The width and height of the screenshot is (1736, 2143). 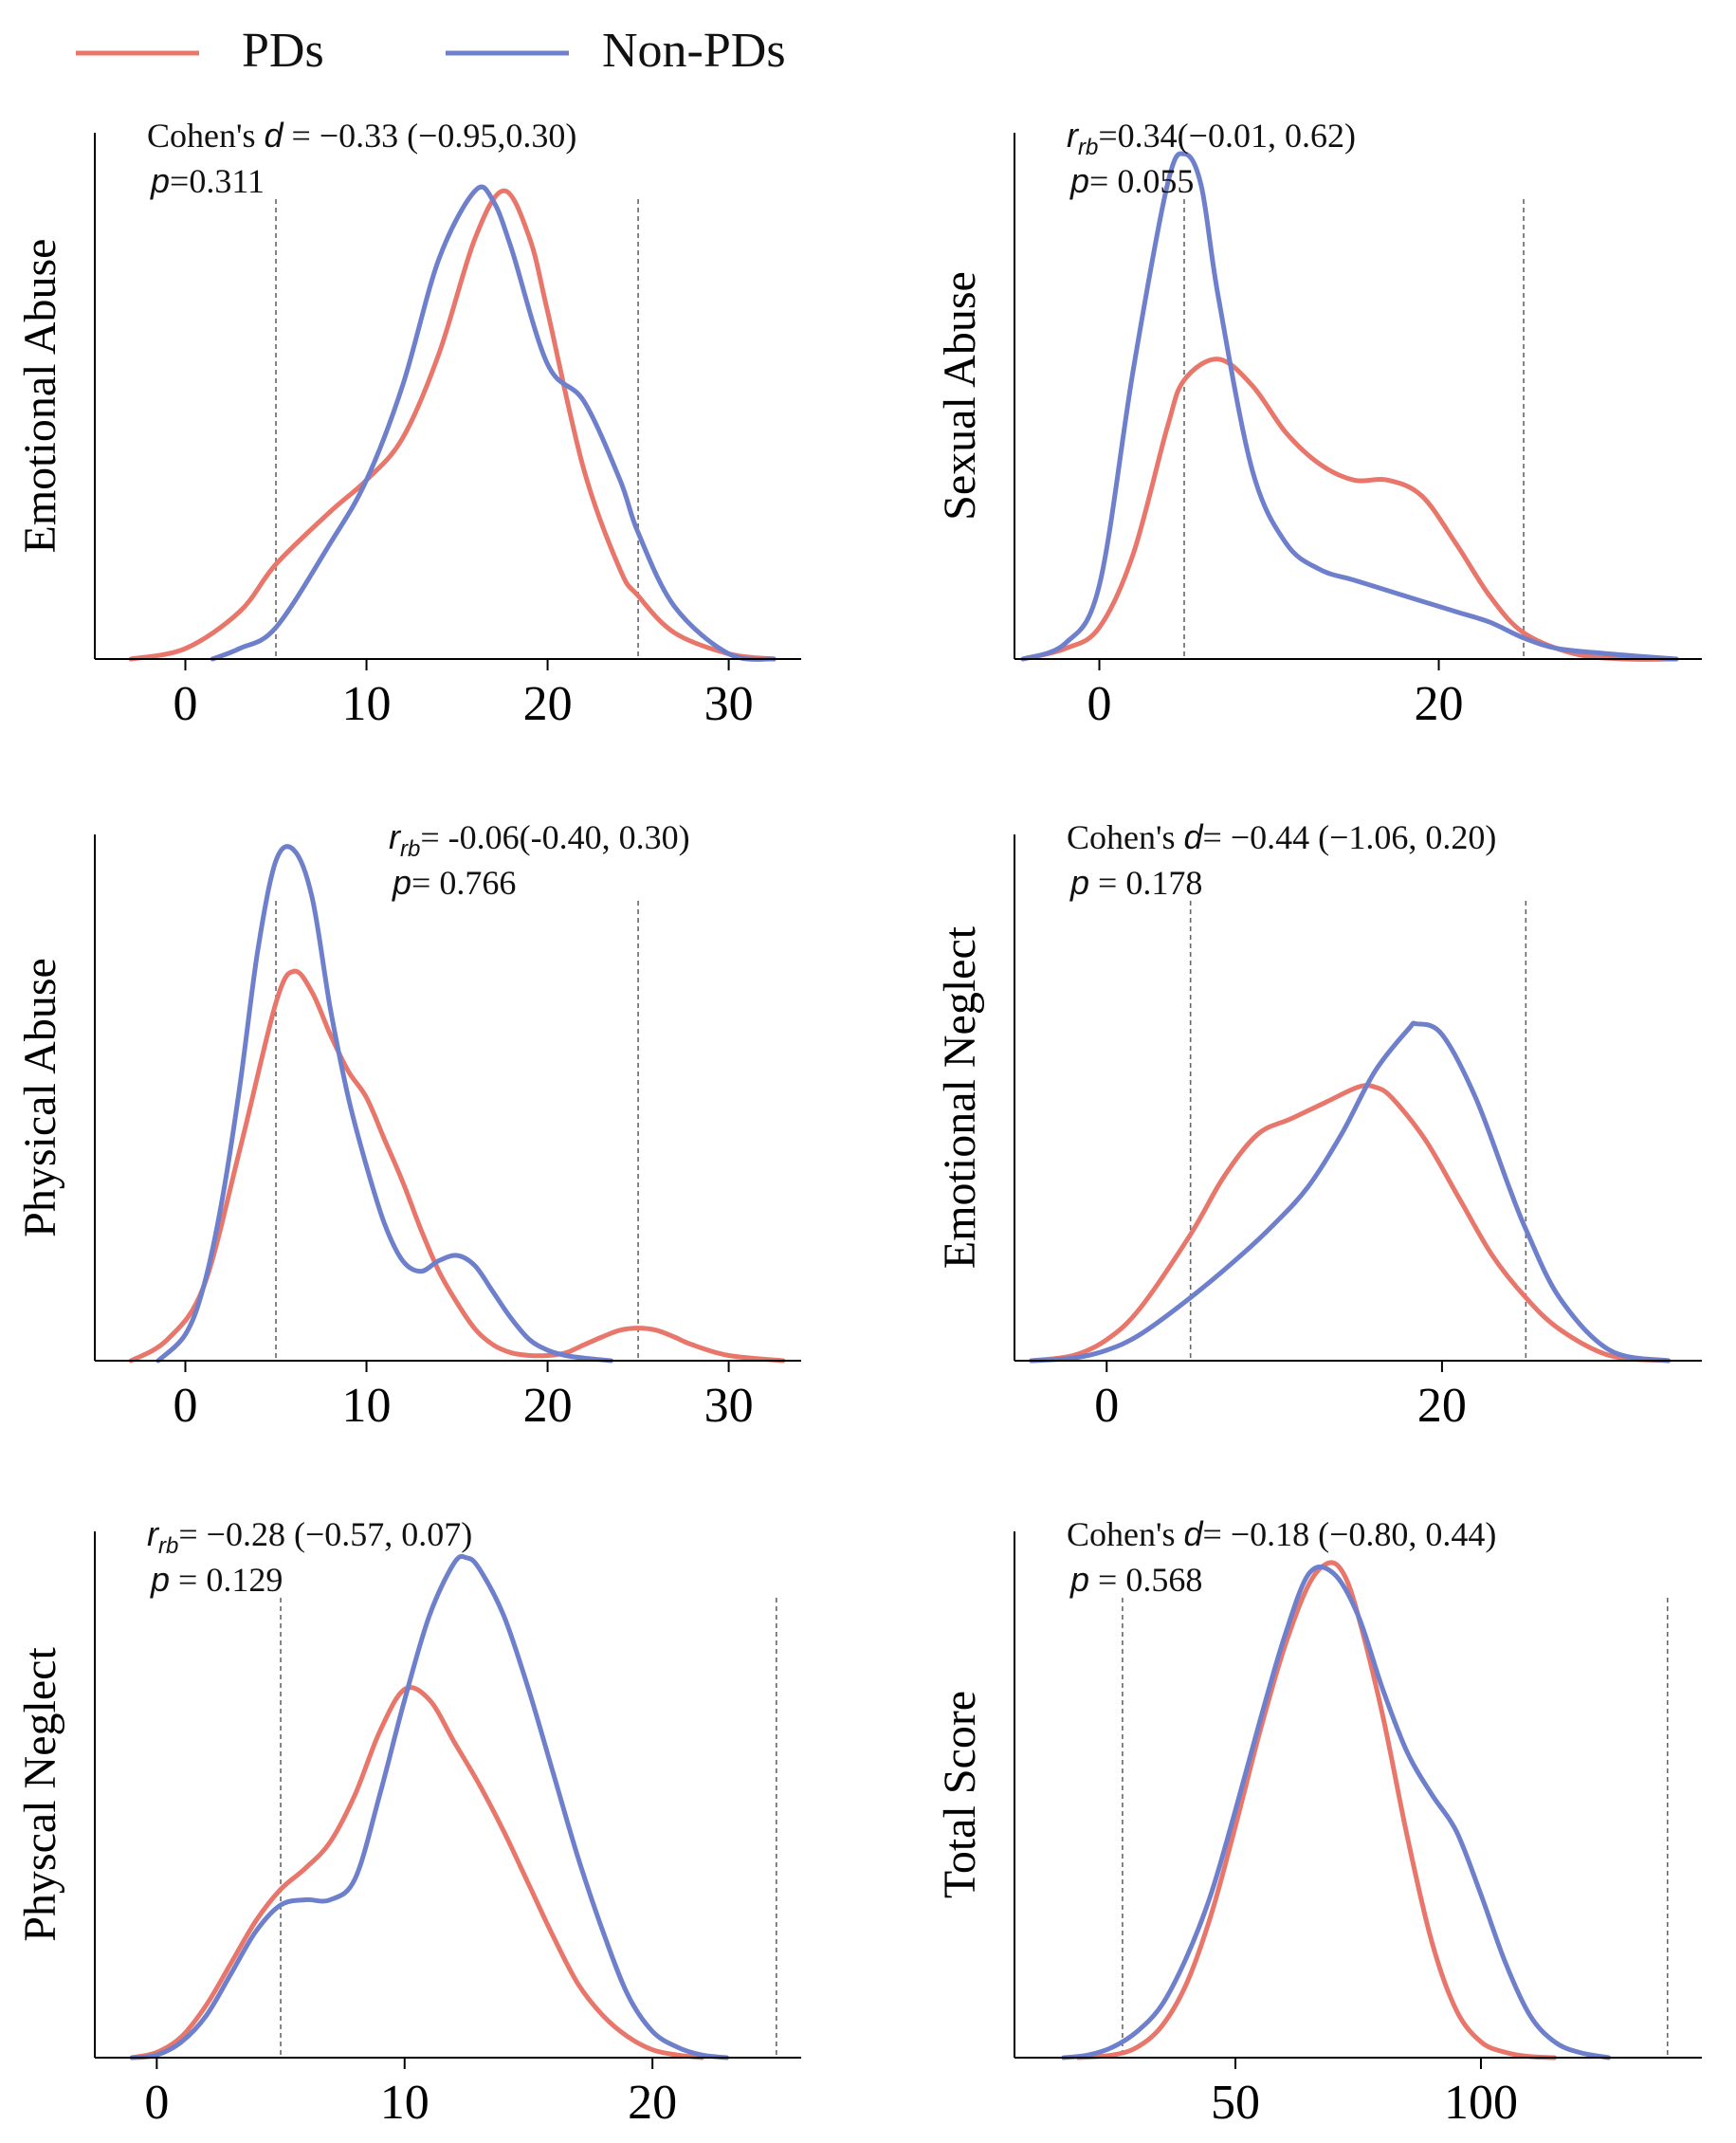 I want to click on x-tick-label: 100, so click(x=1481, y=2103).